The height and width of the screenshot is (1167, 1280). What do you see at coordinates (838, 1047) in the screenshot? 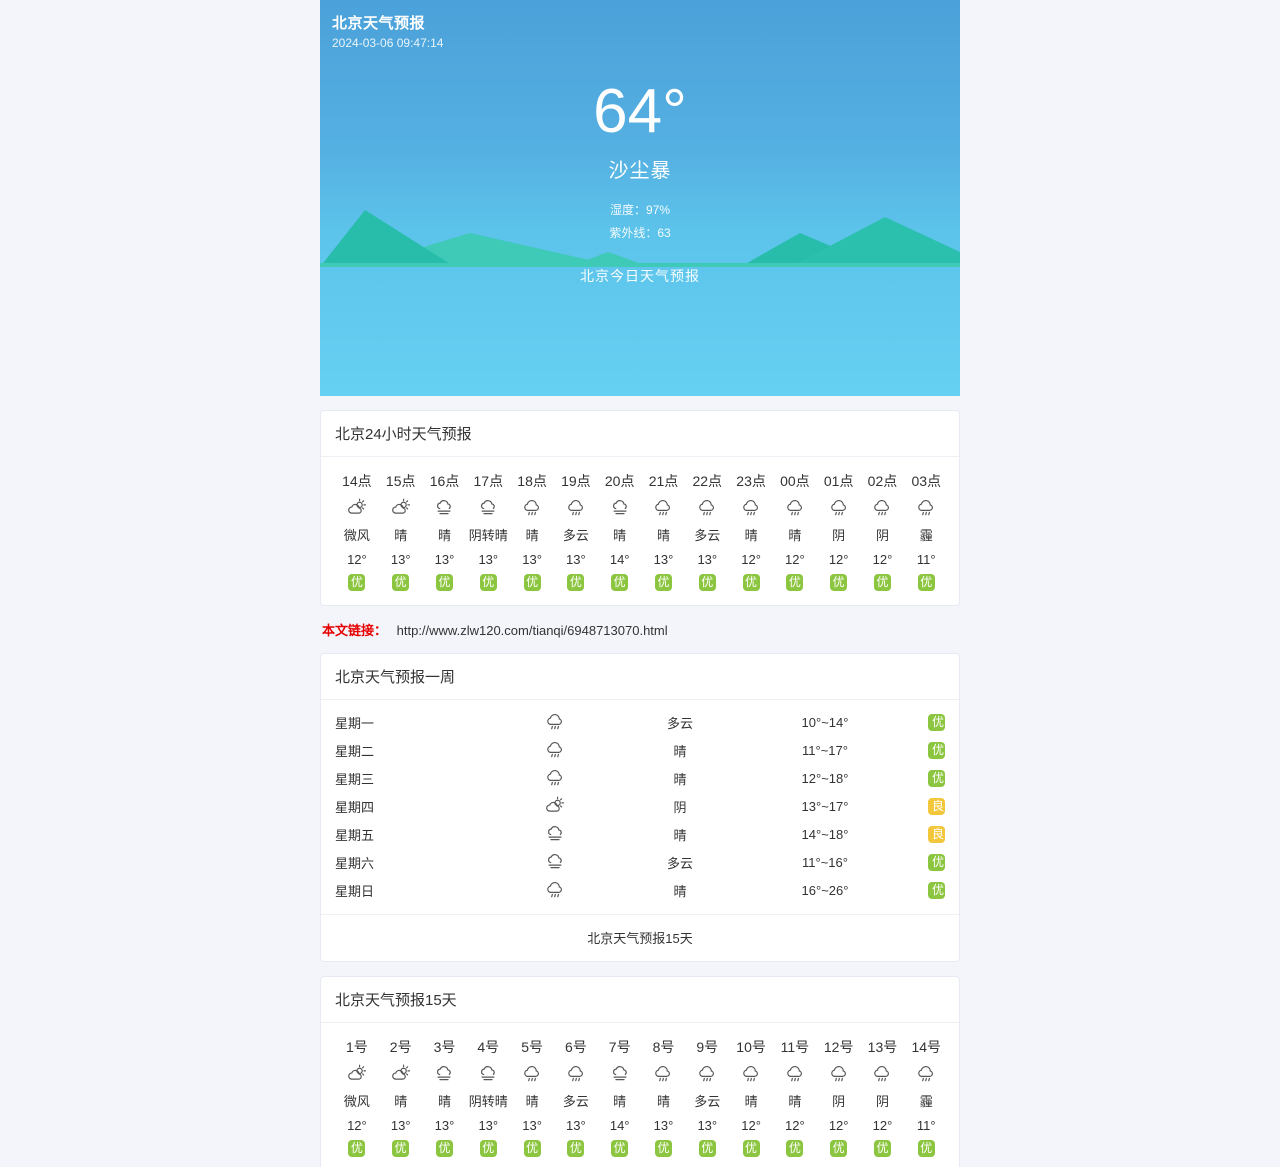
I see `day-label: 12号` at bounding box center [838, 1047].